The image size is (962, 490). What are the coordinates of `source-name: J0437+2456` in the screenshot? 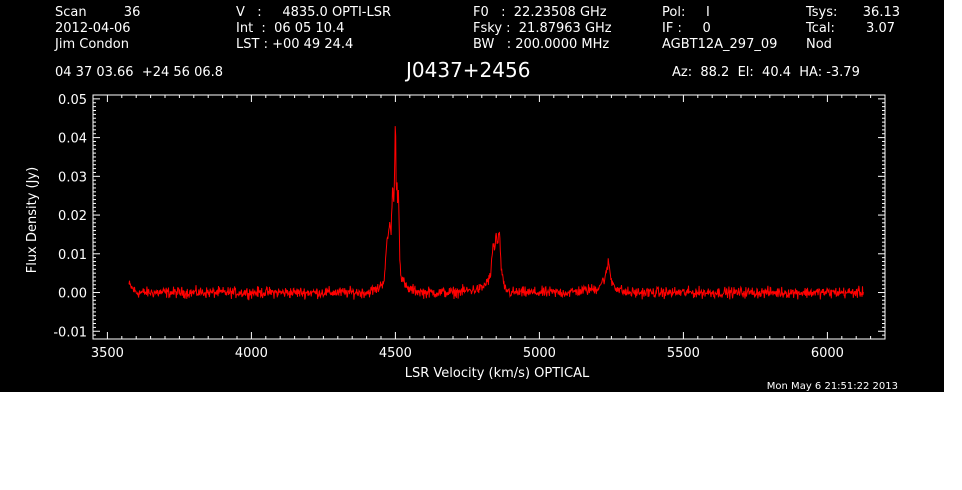 It's located at (468, 70).